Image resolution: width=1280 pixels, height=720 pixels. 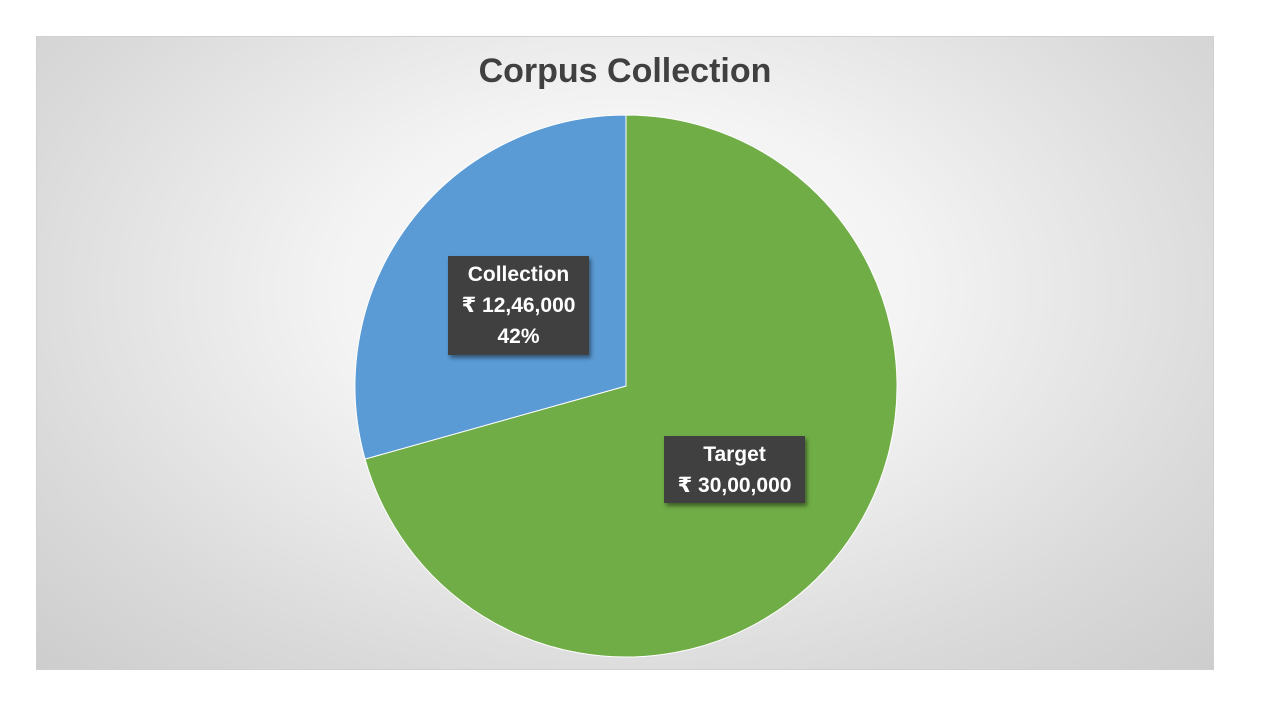 I want to click on slice-value-collection: ₹ 12,46,000, so click(x=518, y=305).